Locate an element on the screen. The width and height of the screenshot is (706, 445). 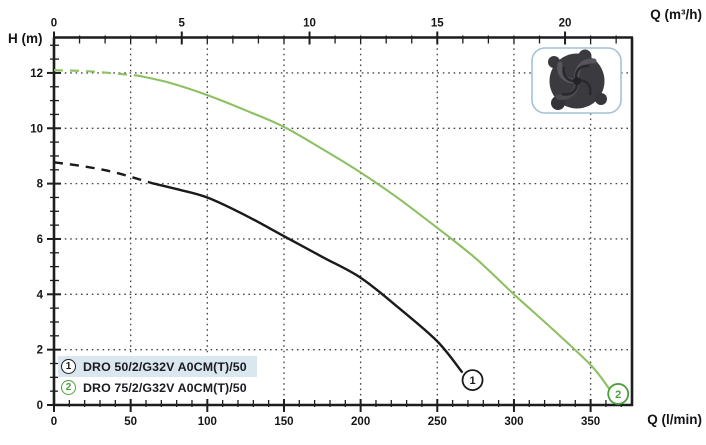
curve-2-legend-label: DRO 75/2/G32V A0CM(T)/50 is located at coordinates (165, 387).